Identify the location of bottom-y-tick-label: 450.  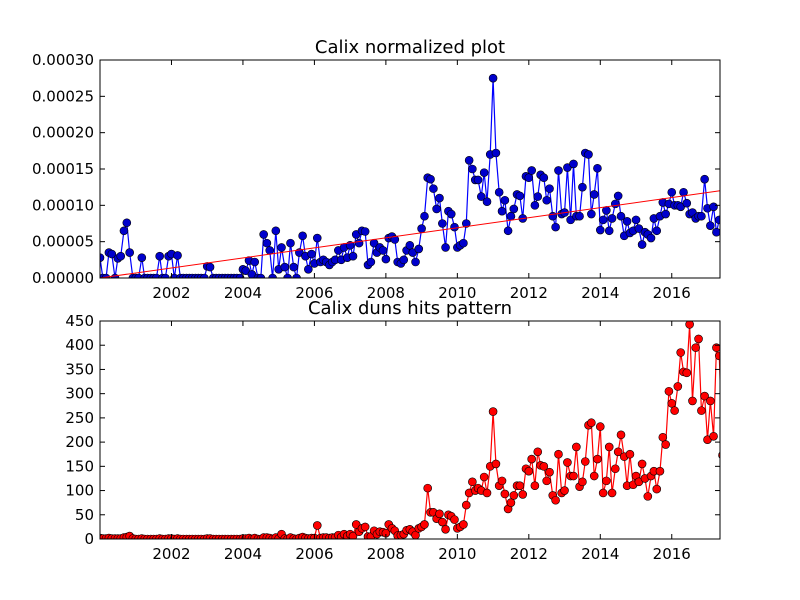
(79, 321).